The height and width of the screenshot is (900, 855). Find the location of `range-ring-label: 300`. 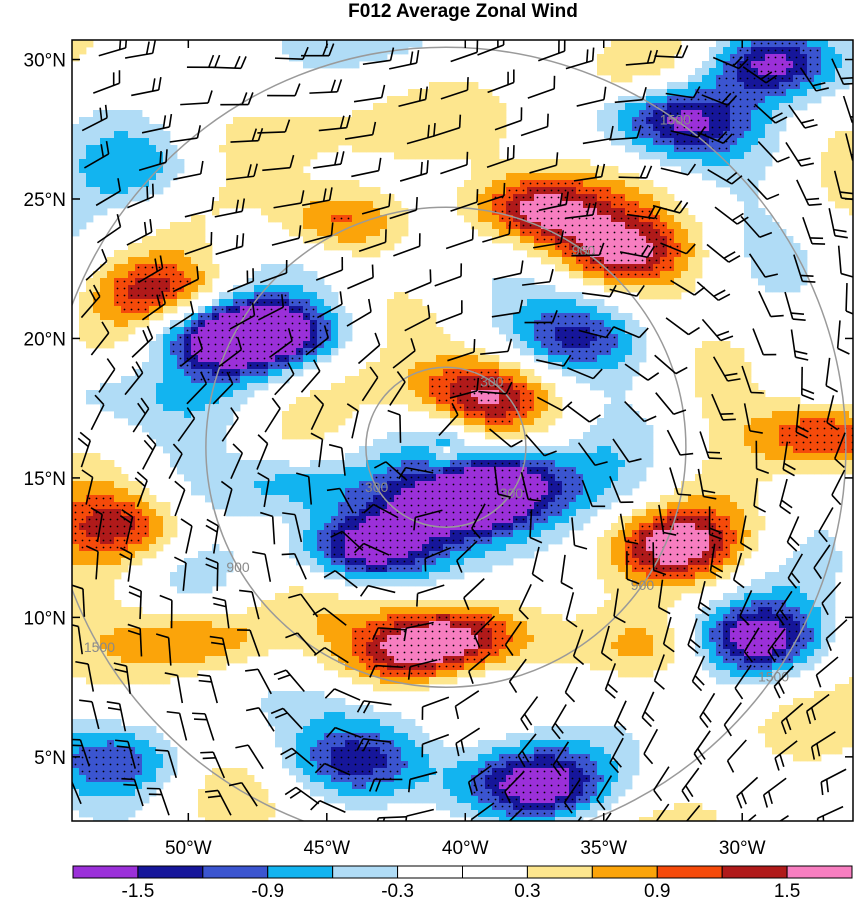

range-ring-label: 300 is located at coordinates (377, 487).